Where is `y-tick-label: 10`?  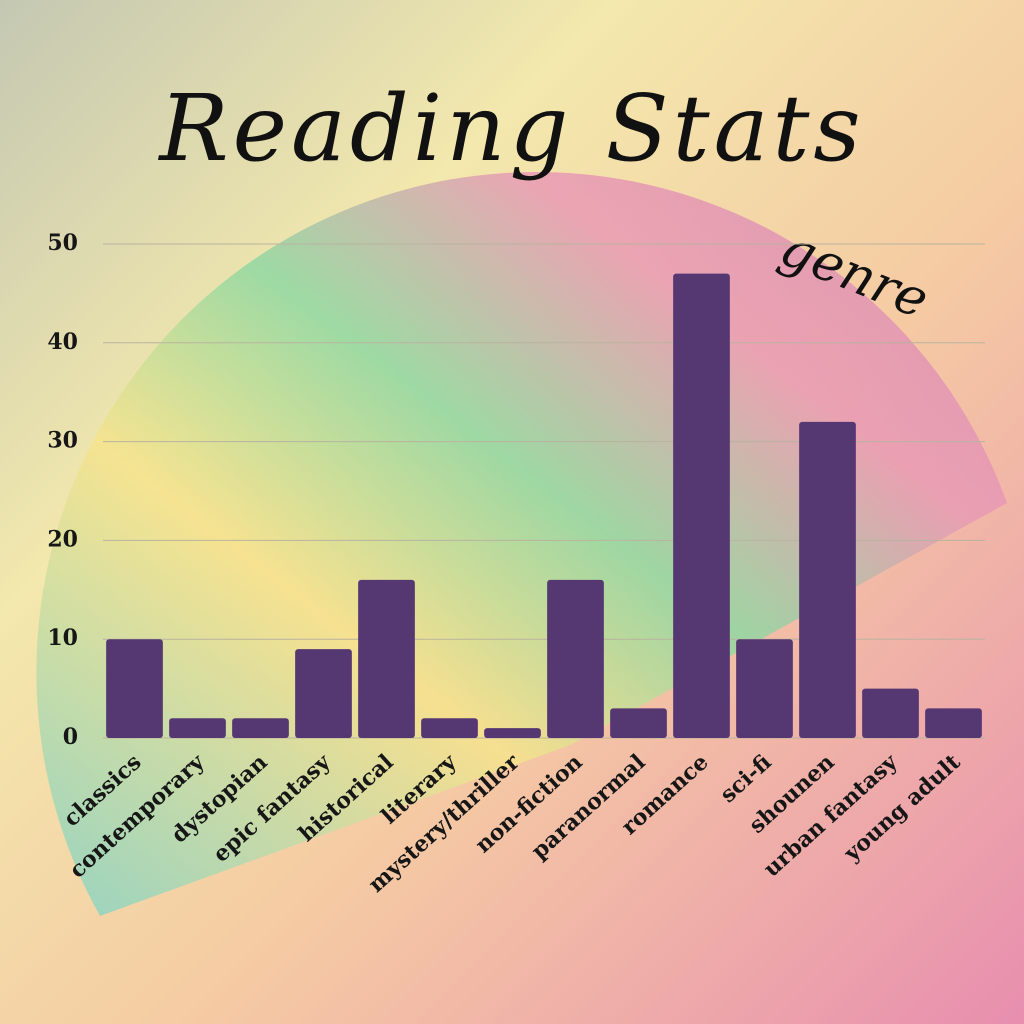 y-tick-label: 10 is located at coordinates (62, 638).